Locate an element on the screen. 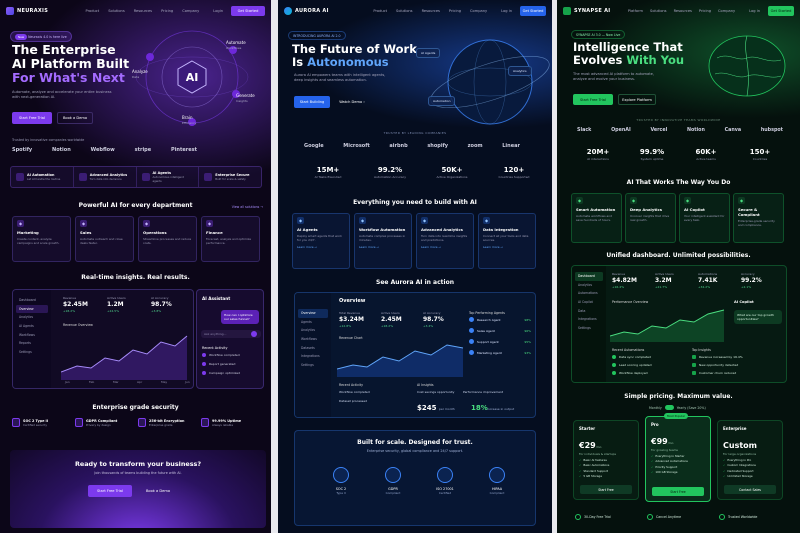 This screenshot has width=800, height=533. nav-link-platform: Platform is located at coordinates (635, 11).